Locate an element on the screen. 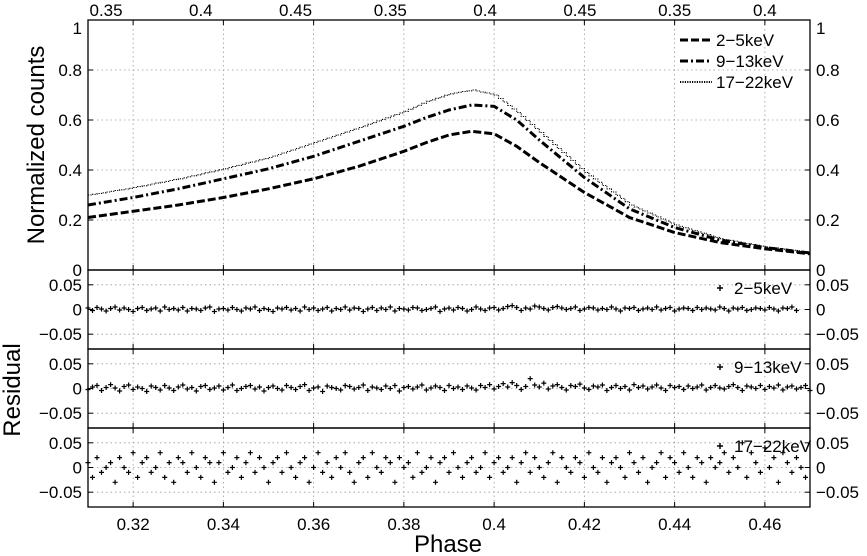 The height and width of the screenshot is (556, 867). top-axis-tick-label: 0.4 is located at coordinates (765, 10).